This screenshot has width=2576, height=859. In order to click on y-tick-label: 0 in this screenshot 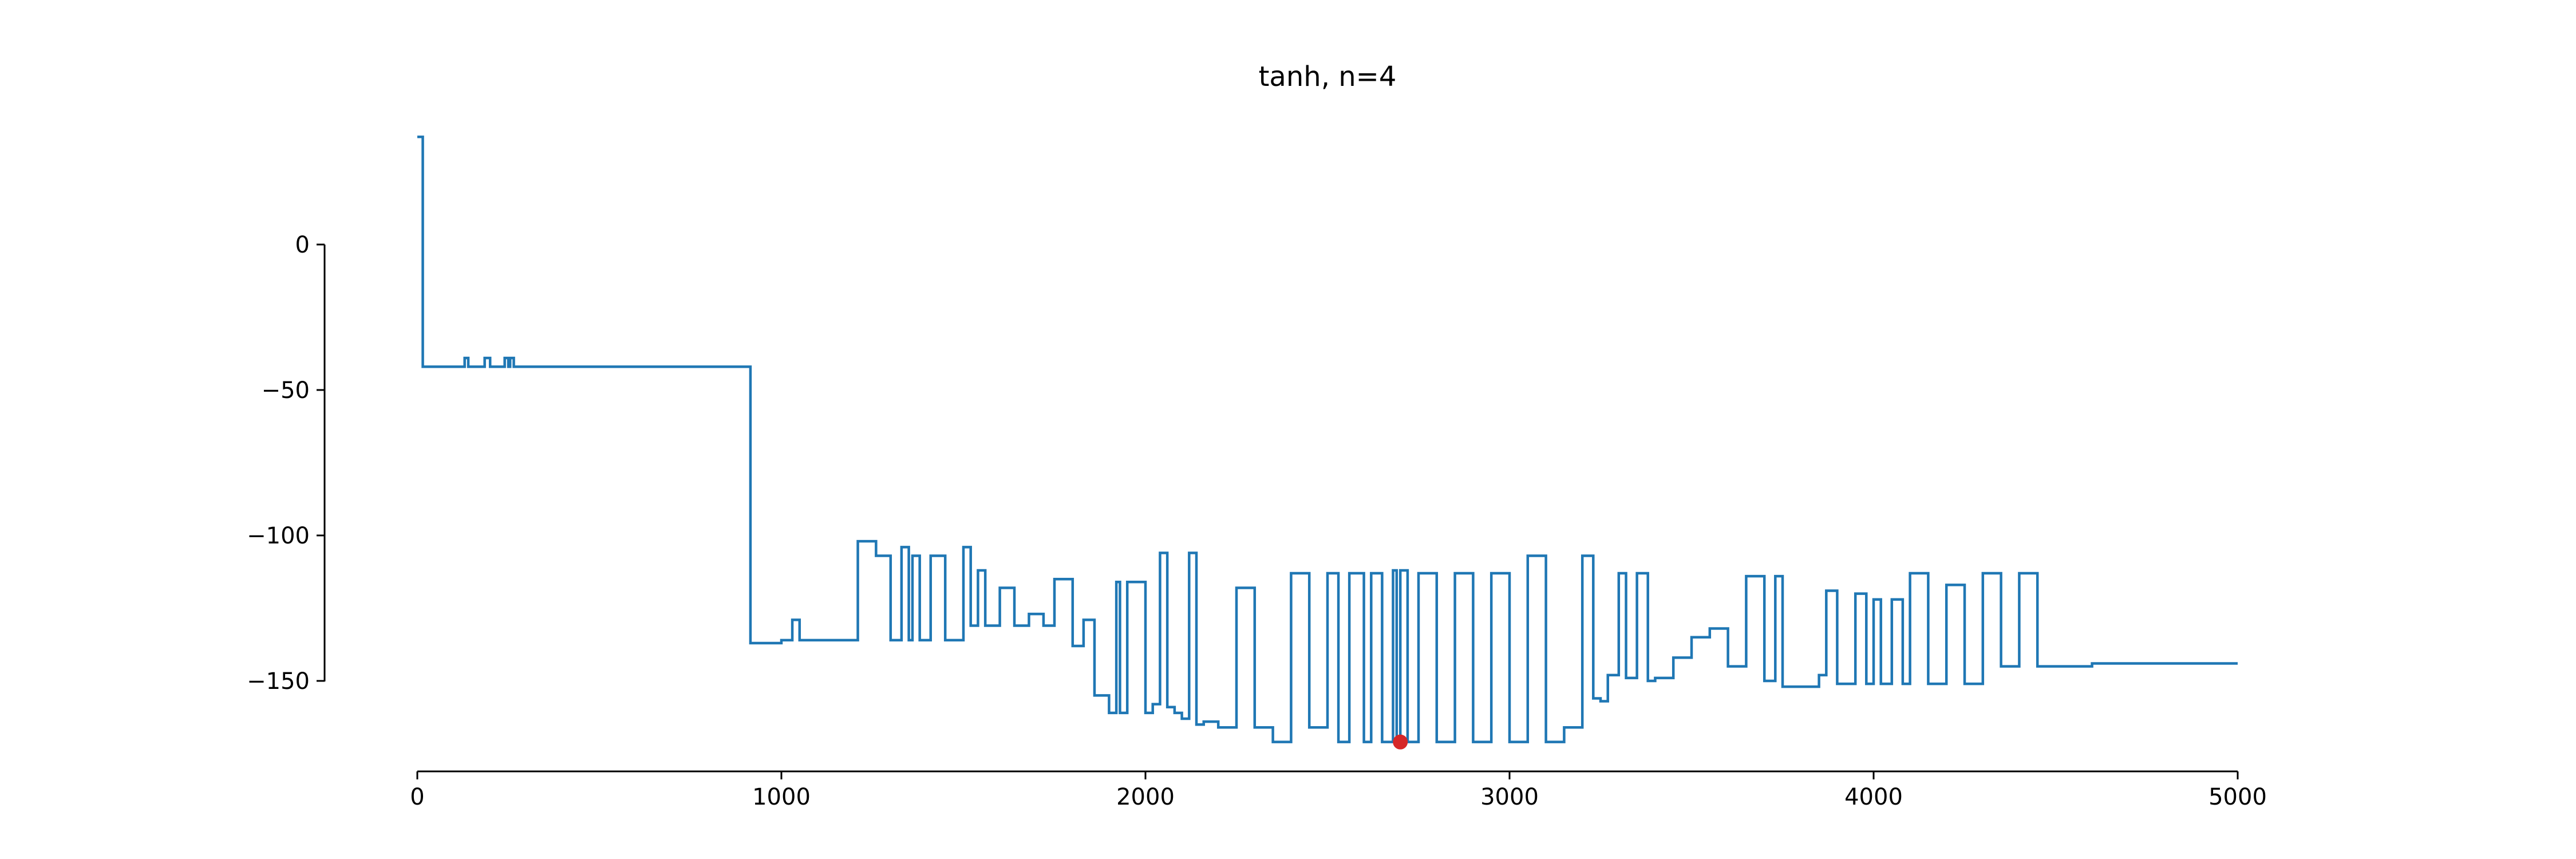, I will do `click(302, 245)`.